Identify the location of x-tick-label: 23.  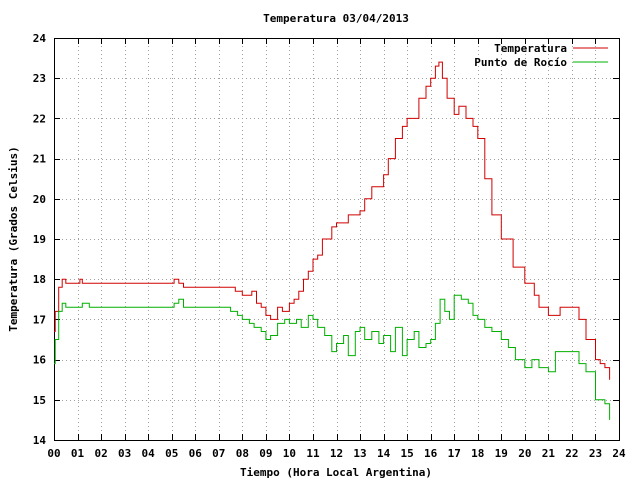
(595, 453).